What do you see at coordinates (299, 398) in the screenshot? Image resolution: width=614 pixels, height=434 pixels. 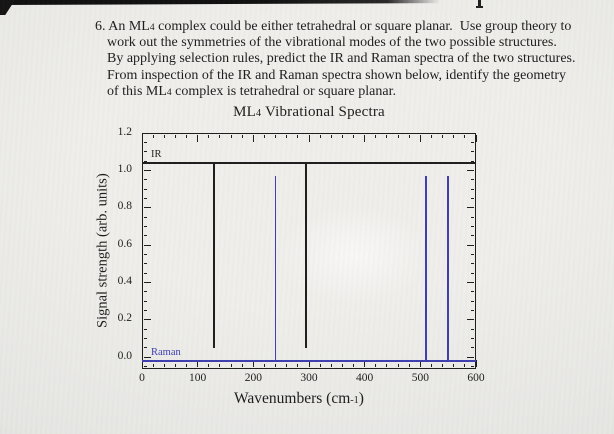 I see `x-axis-title: Wavenumbers (cm-1)` at bounding box center [299, 398].